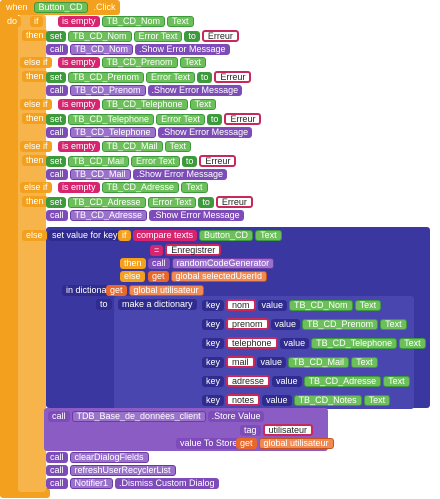 The image size is (440, 499). I want to click on block-row: get global selectedUserId, so click(208, 276).